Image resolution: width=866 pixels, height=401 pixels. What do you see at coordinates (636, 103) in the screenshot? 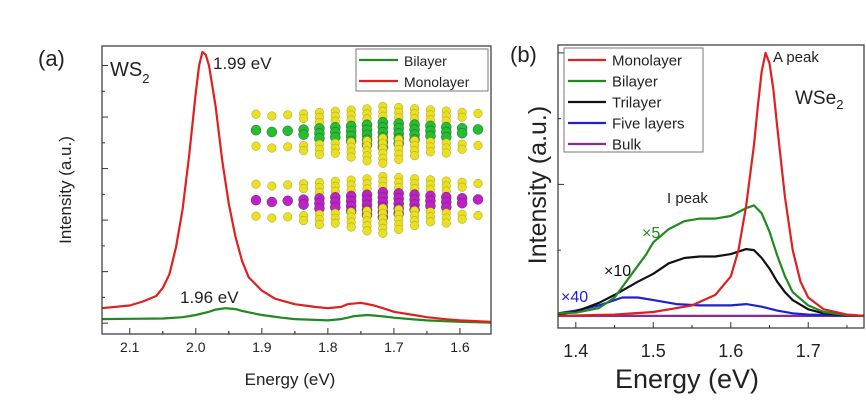
I see `legend-label: Trilayer` at bounding box center [636, 103].